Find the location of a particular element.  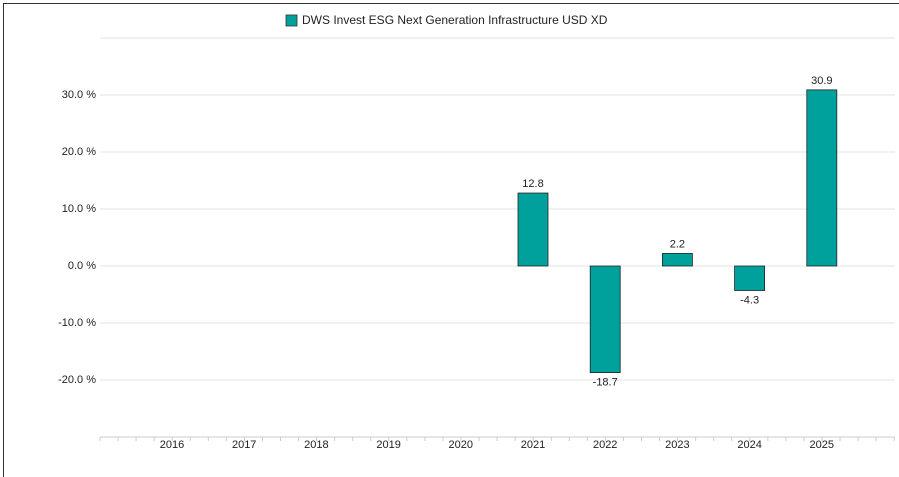

data-label: -4.3 is located at coordinates (749, 300).